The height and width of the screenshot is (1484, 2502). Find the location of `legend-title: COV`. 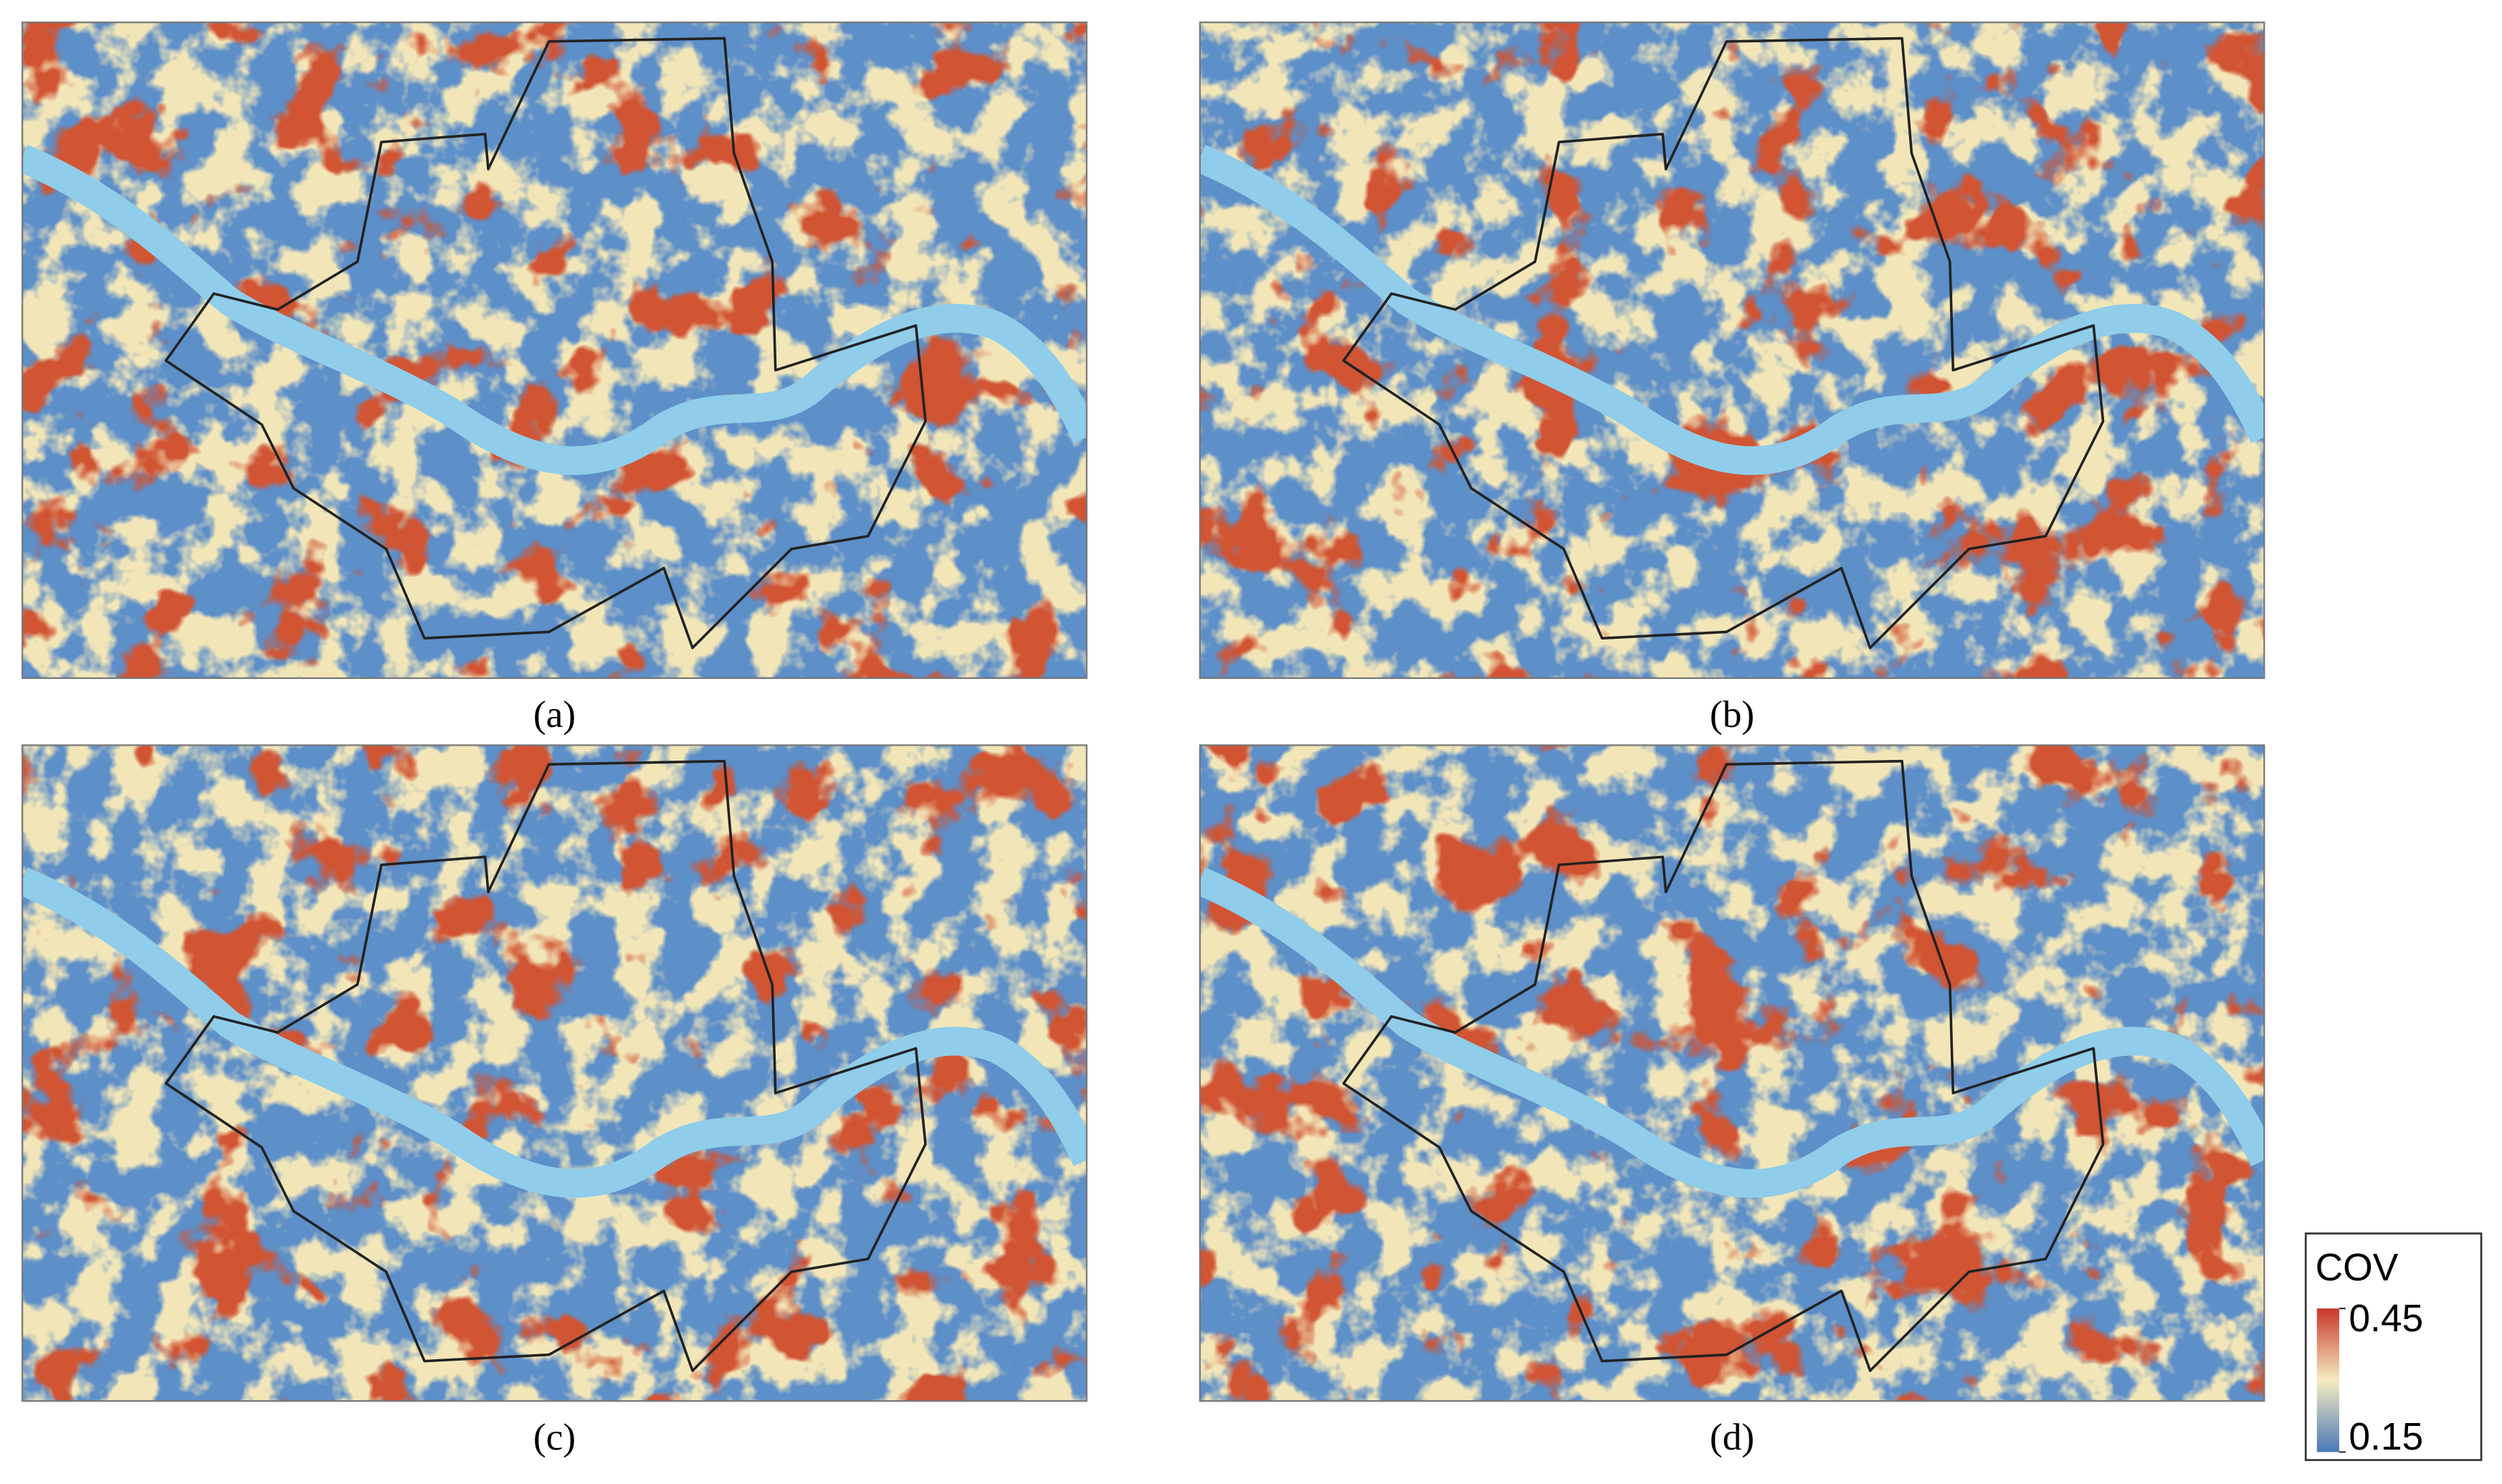

legend-title: COV is located at coordinates (2357, 1268).